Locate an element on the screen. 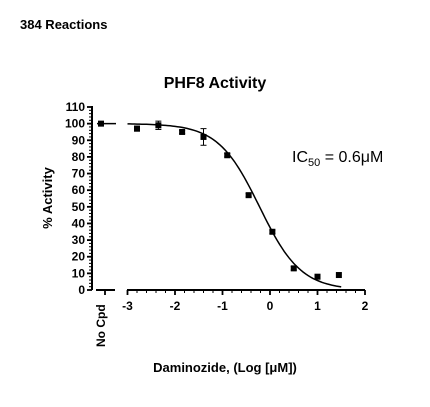  y-tick-label: 100 is located at coordinates (75, 124).